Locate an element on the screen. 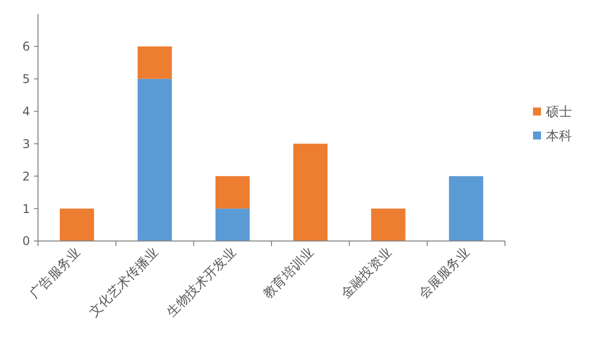 The height and width of the screenshot is (362, 602). y-tick-label: 2 is located at coordinates (26, 176).